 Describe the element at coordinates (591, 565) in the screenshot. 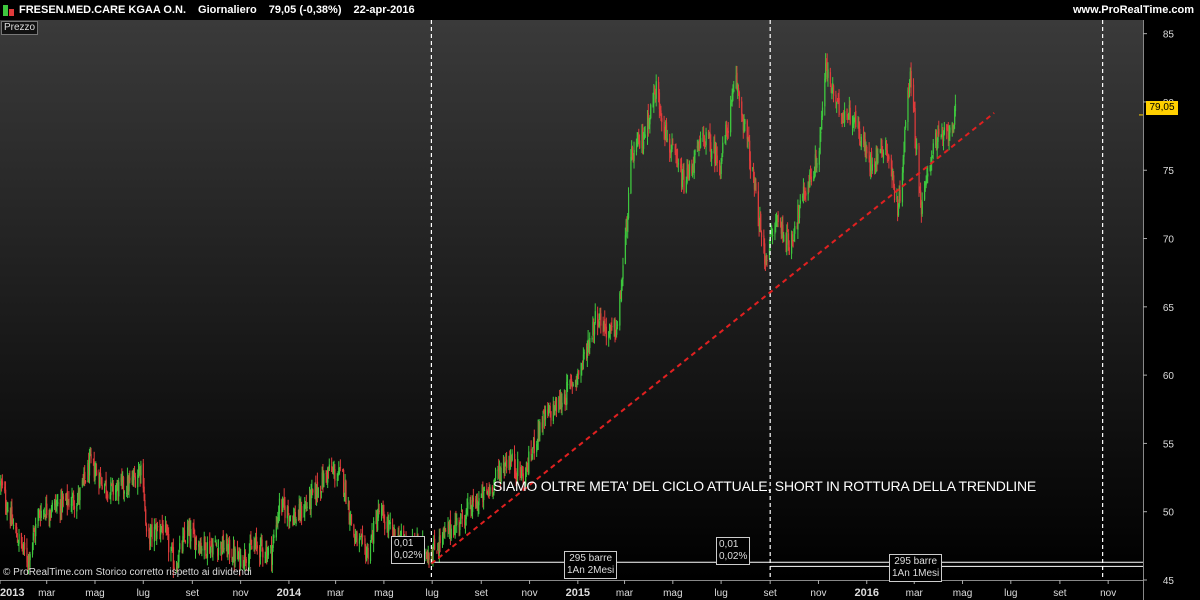

I see `measure-box-bars-1: 295 barre 1An 2Mesi` at that location.